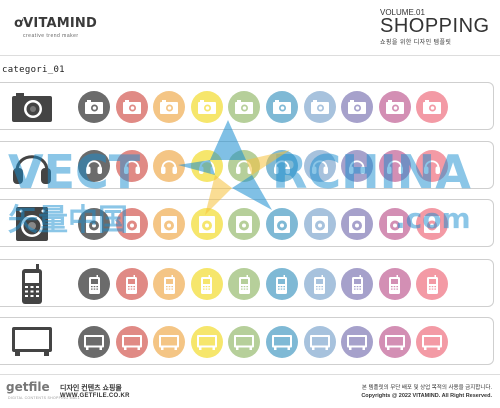  I want to click on volume-label: VOLUME.01, so click(402, 12).